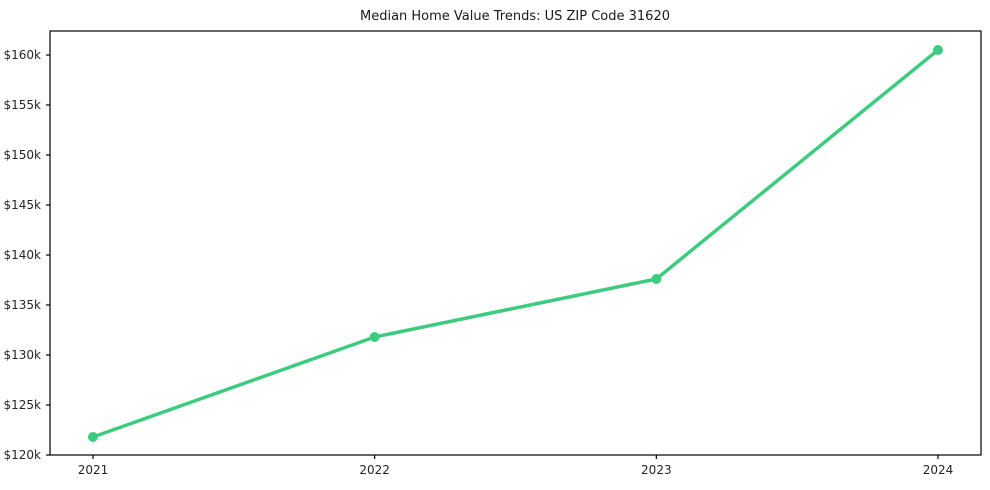 Image resolution: width=990 pixels, height=490 pixels. Describe the element at coordinates (23, 305) in the screenshot. I see `y-axis-tick-label: $135k` at that location.